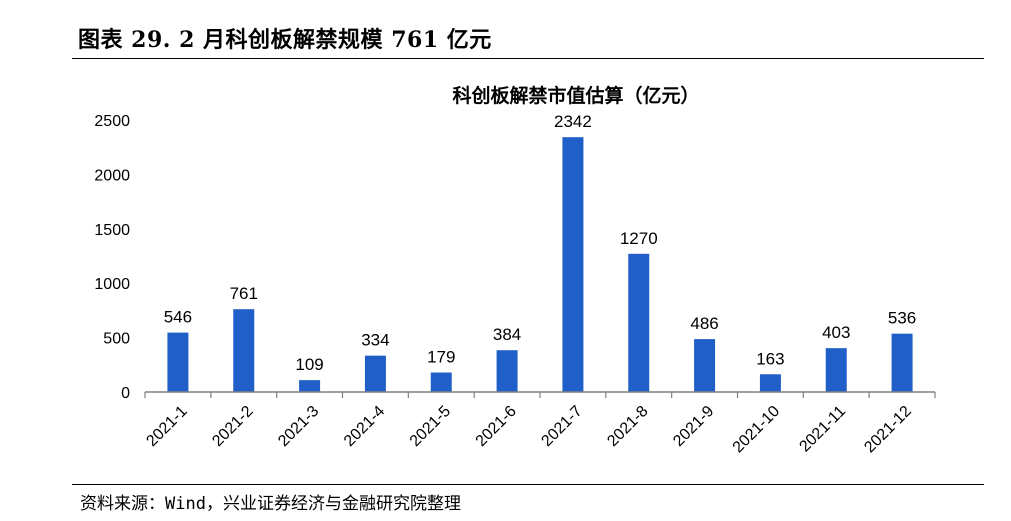  What do you see at coordinates (375, 340) in the screenshot?
I see `data-label: 334` at bounding box center [375, 340].